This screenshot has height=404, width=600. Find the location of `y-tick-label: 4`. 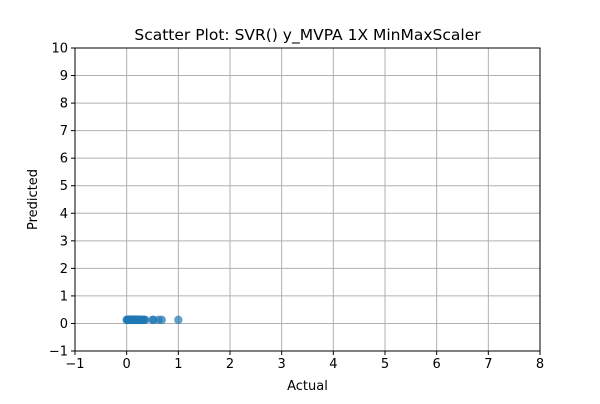

y-tick-label: 4 is located at coordinates (64, 214).